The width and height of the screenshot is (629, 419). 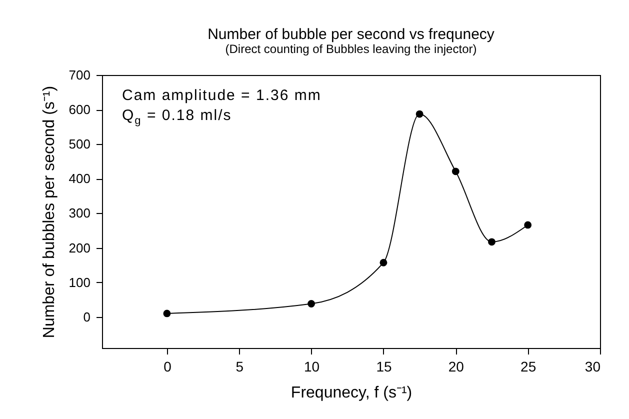 I want to click on y-tick-label: 100, so click(x=79, y=282).